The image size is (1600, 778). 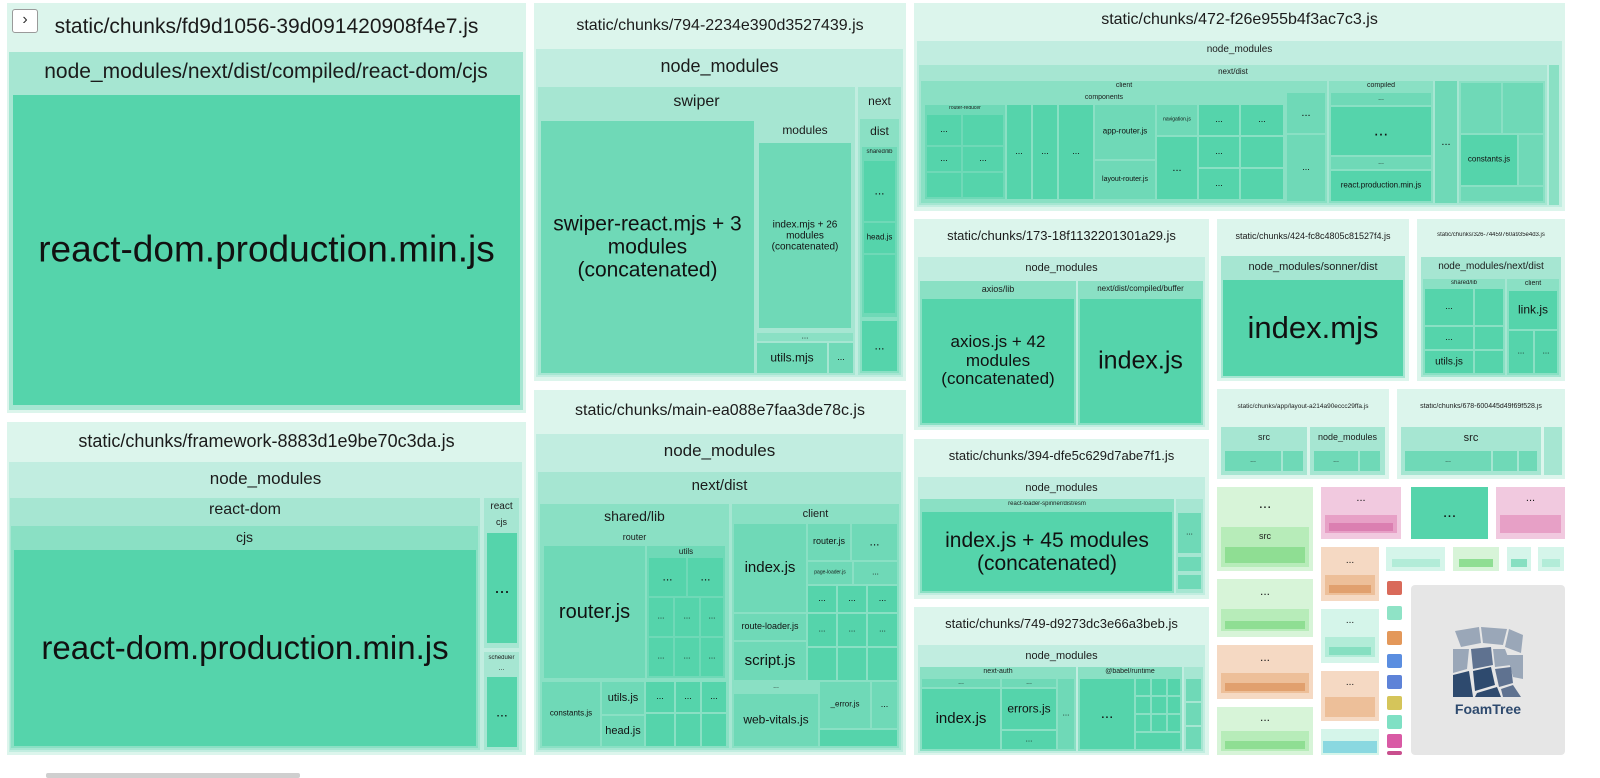 I want to click on module-react-production: react.production.min.js, so click(x=1381, y=186).